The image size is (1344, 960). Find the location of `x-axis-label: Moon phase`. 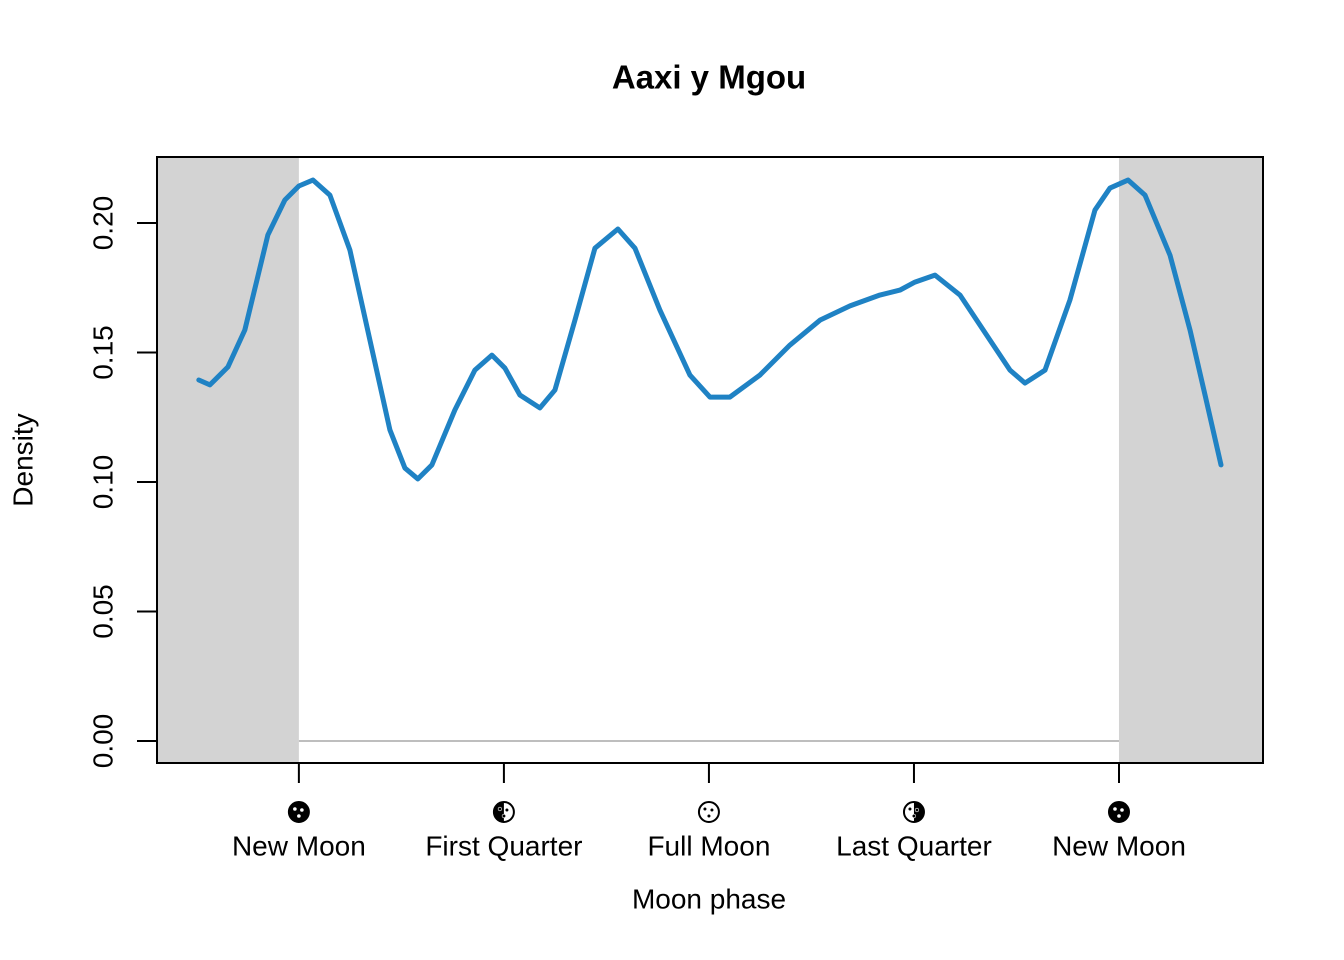

x-axis-label: Moon phase is located at coordinates (709, 898).